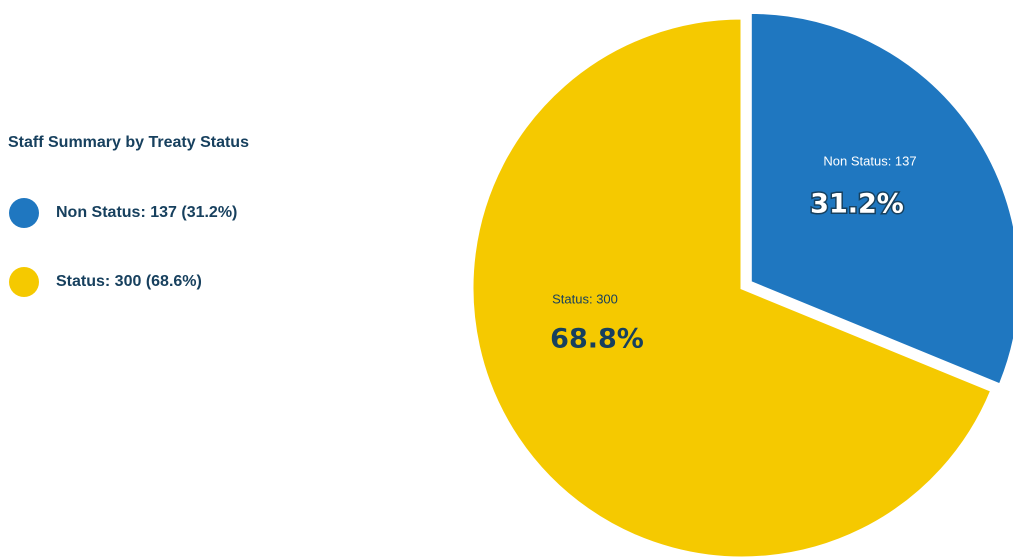 Image resolution: width=1013 pixels, height=558 pixels. Describe the element at coordinates (585, 298) in the screenshot. I see `slice-label: Status: 300` at that location.